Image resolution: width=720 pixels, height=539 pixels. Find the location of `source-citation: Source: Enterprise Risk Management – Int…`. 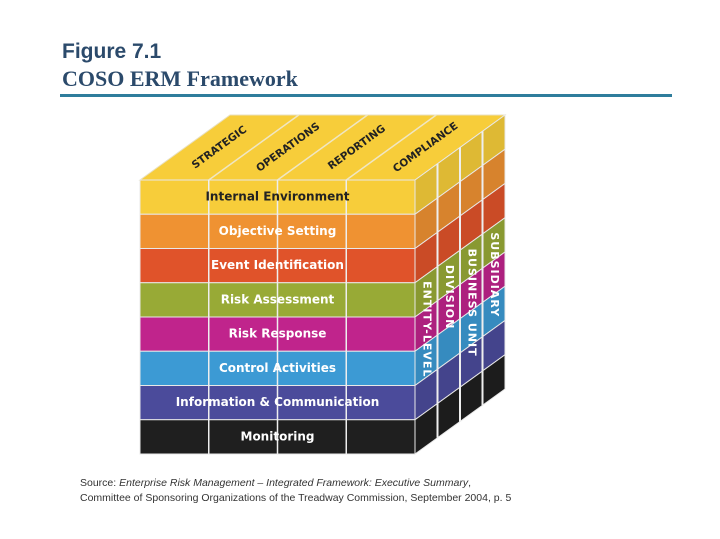

source-citation: Source: Enterprise Risk Management – Int… is located at coordinates (296, 490).